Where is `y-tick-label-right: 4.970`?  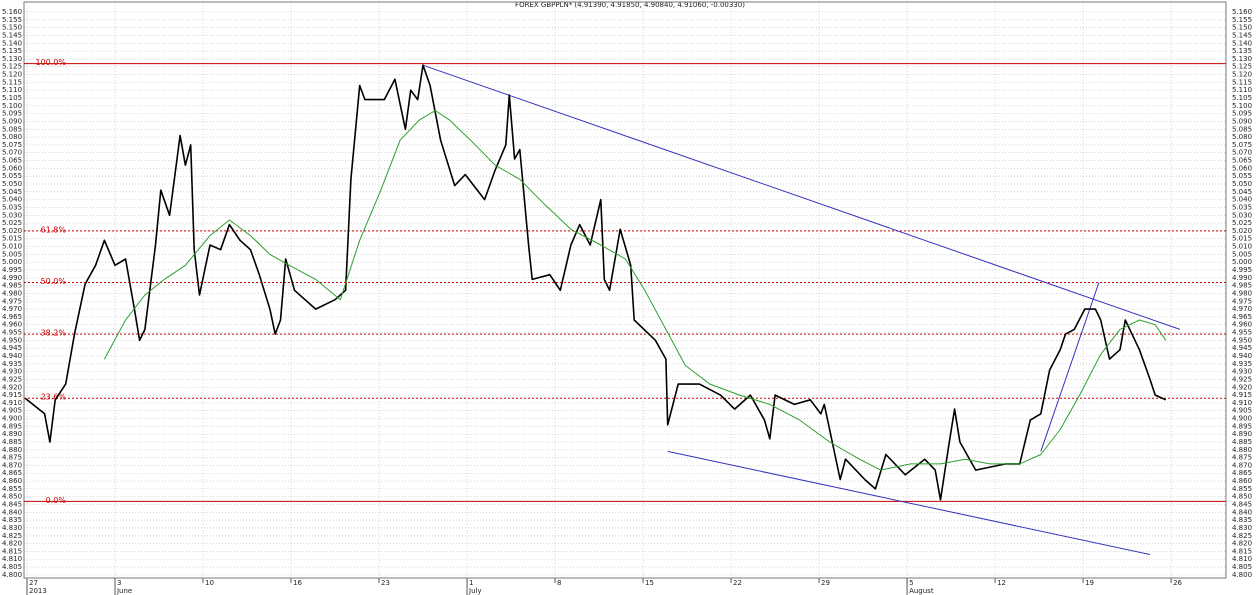 y-tick-label-right: 4.970 is located at coordinates (1242, 309).